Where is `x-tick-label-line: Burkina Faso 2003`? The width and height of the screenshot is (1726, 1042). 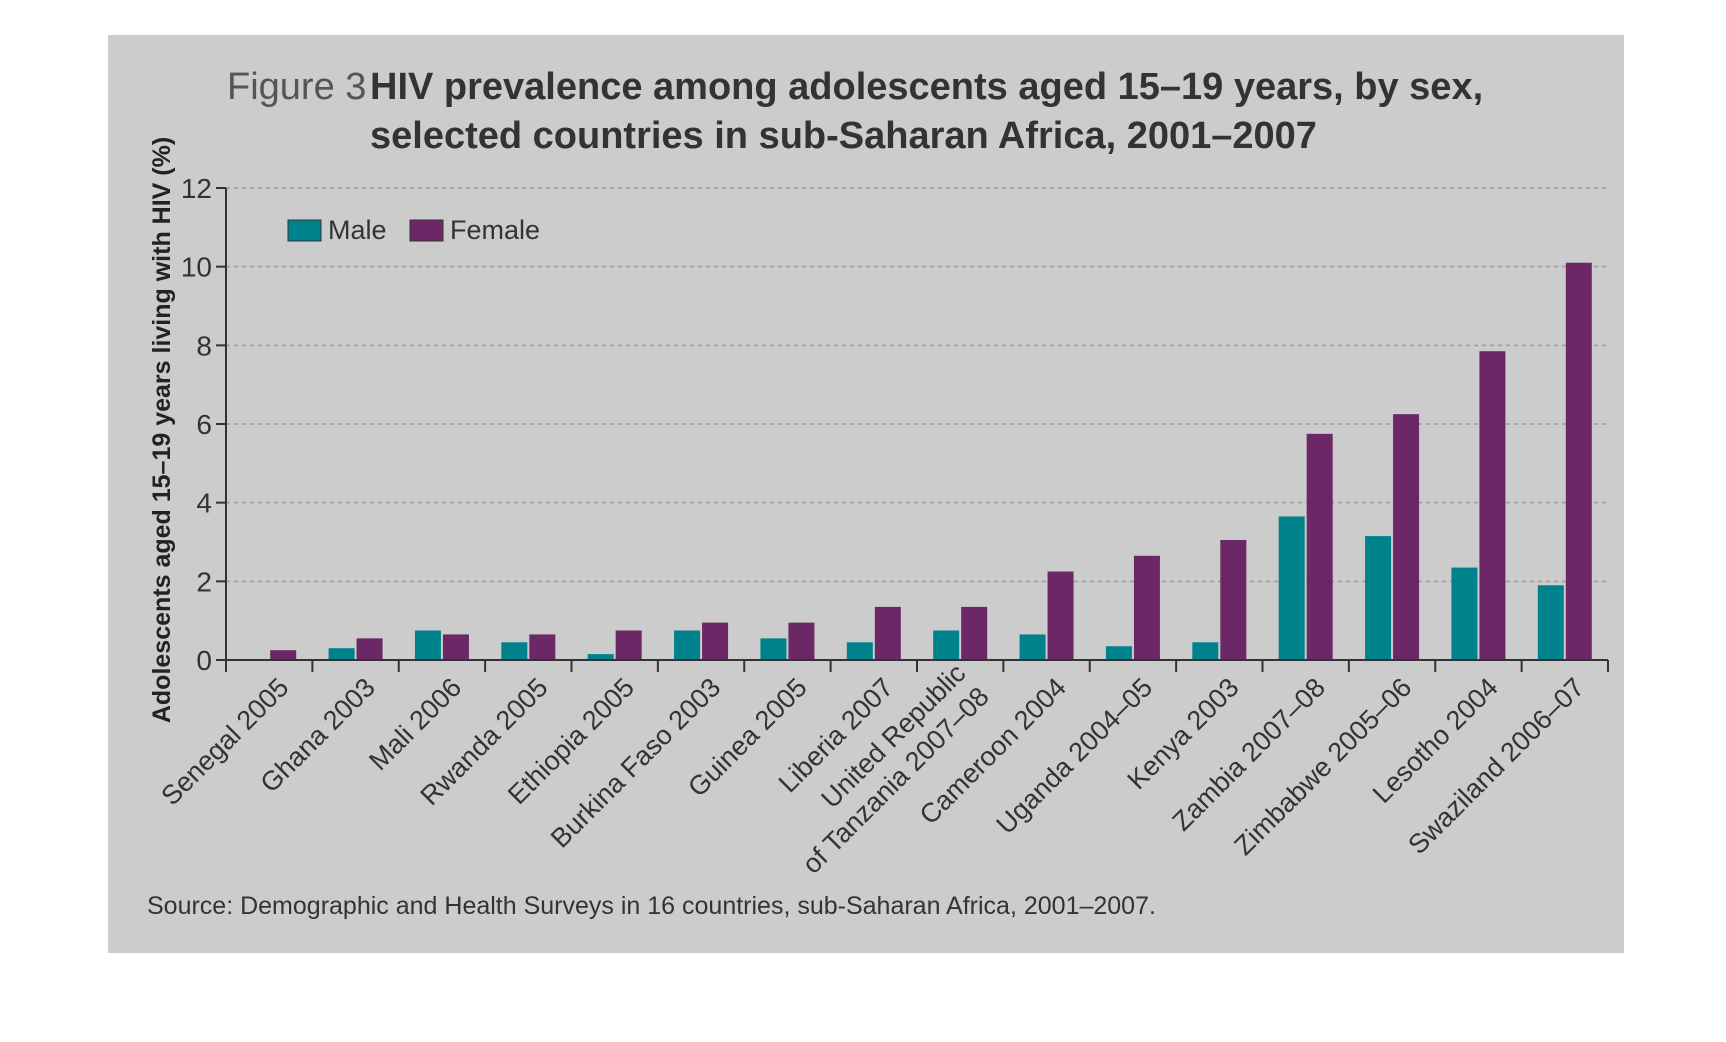
x-tick-label-line: Burkina Faso 2003 is located at coordinates (635, 762).